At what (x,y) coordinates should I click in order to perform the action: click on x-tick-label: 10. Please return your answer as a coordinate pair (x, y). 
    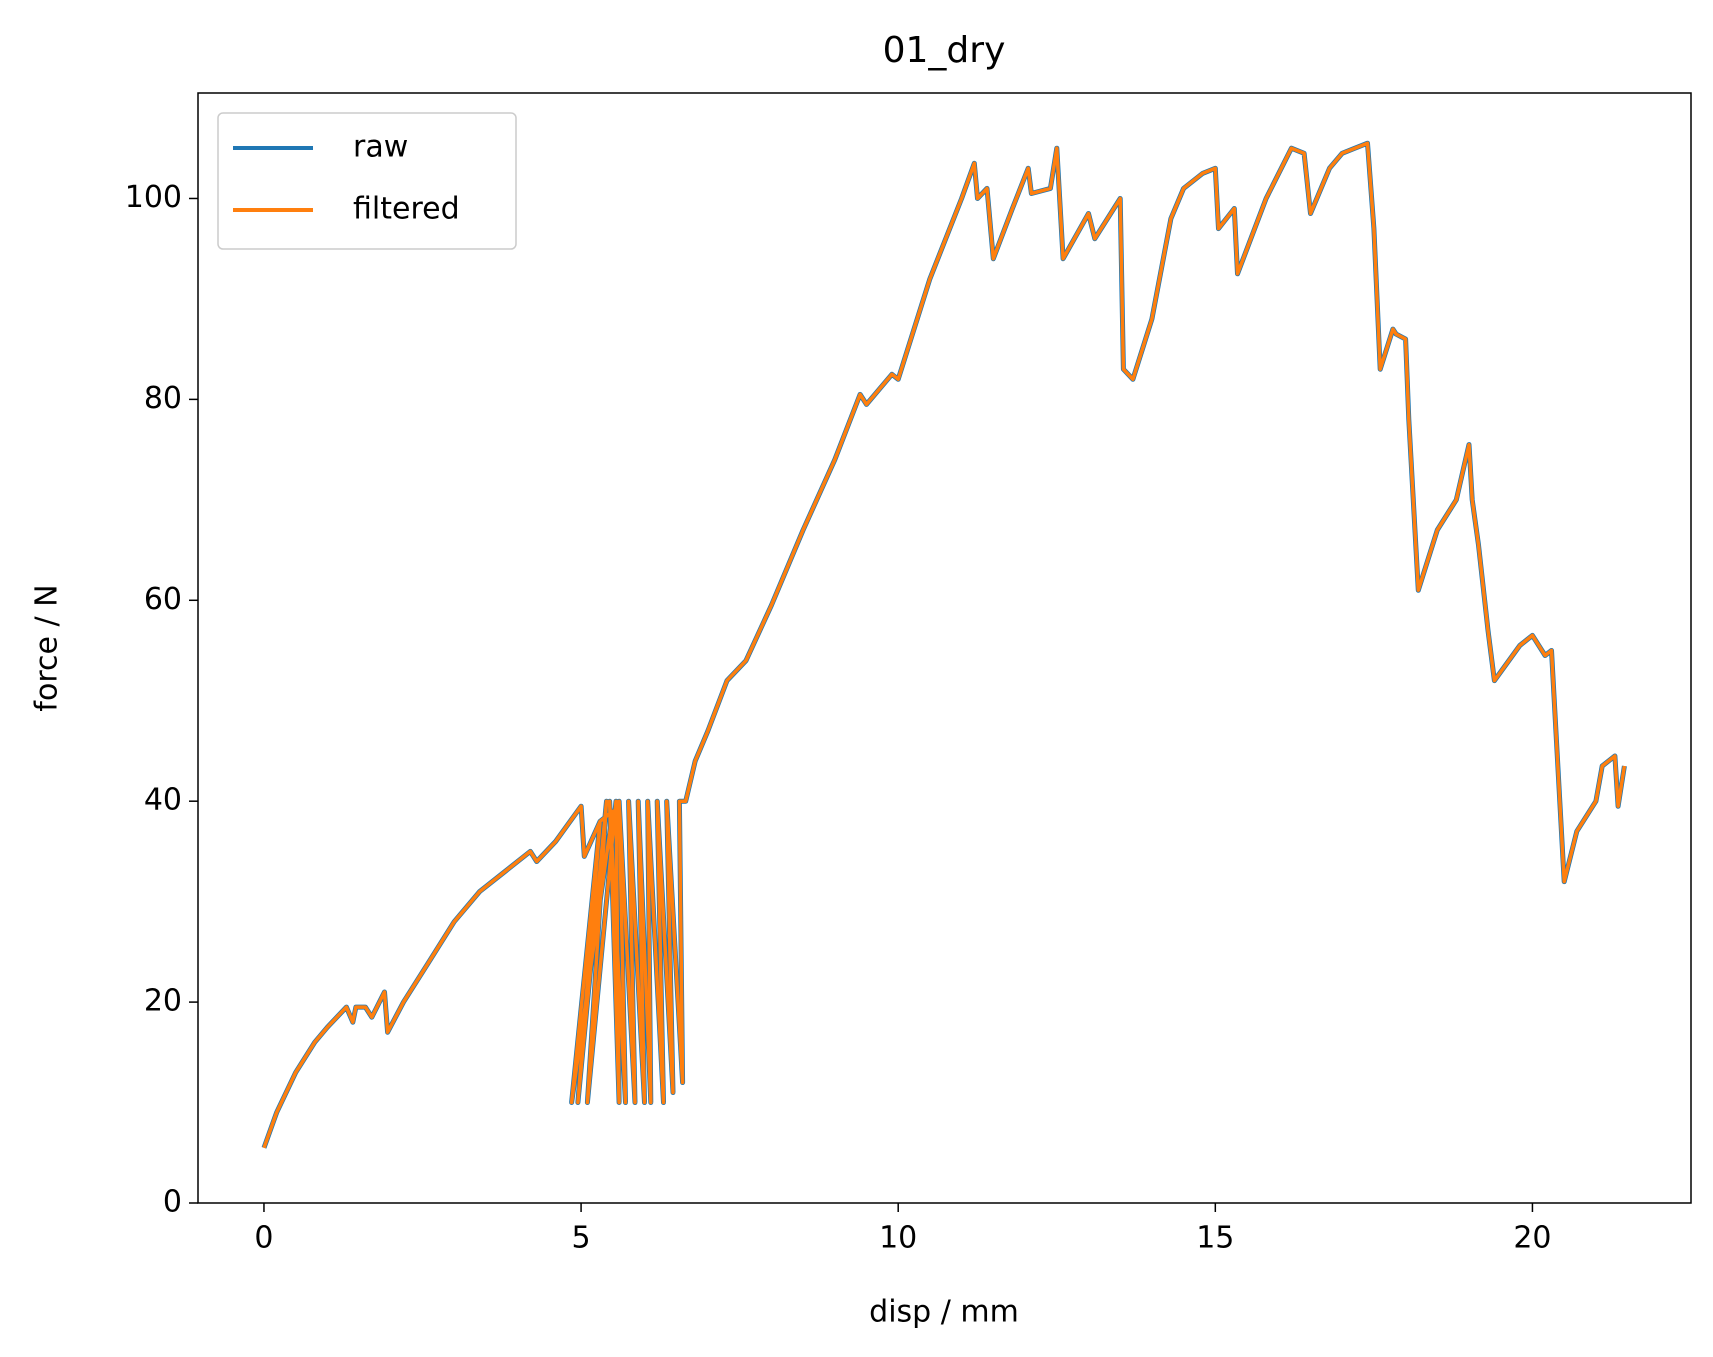
    Looking at the image, I should click on (898, 1238).